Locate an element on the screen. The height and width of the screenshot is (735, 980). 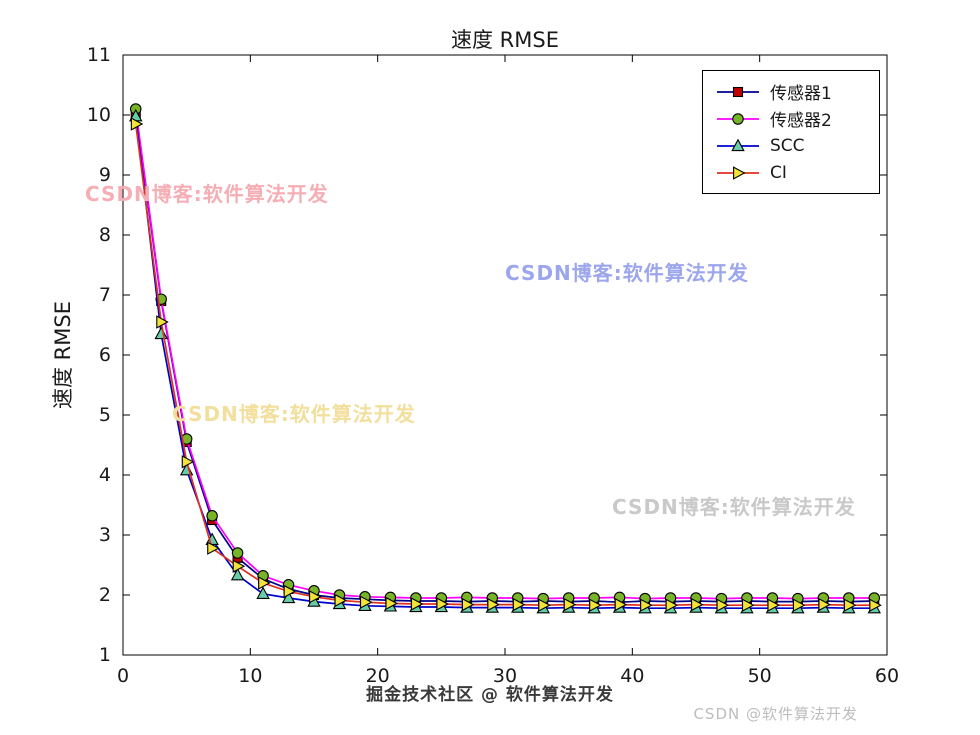
y-tick-label: 5 is located at coordinates (105, 415).